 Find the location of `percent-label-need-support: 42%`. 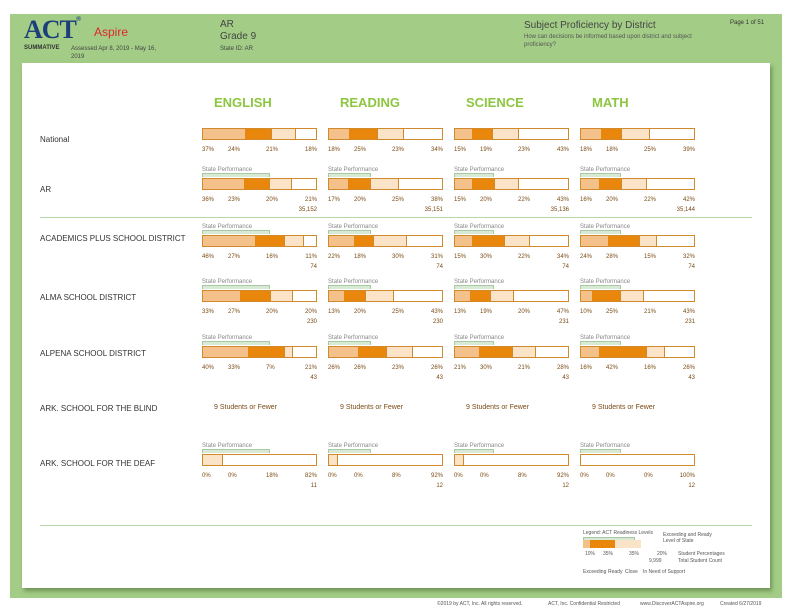

percent-label-need-support: 42% is located at coordinates (688, 200).